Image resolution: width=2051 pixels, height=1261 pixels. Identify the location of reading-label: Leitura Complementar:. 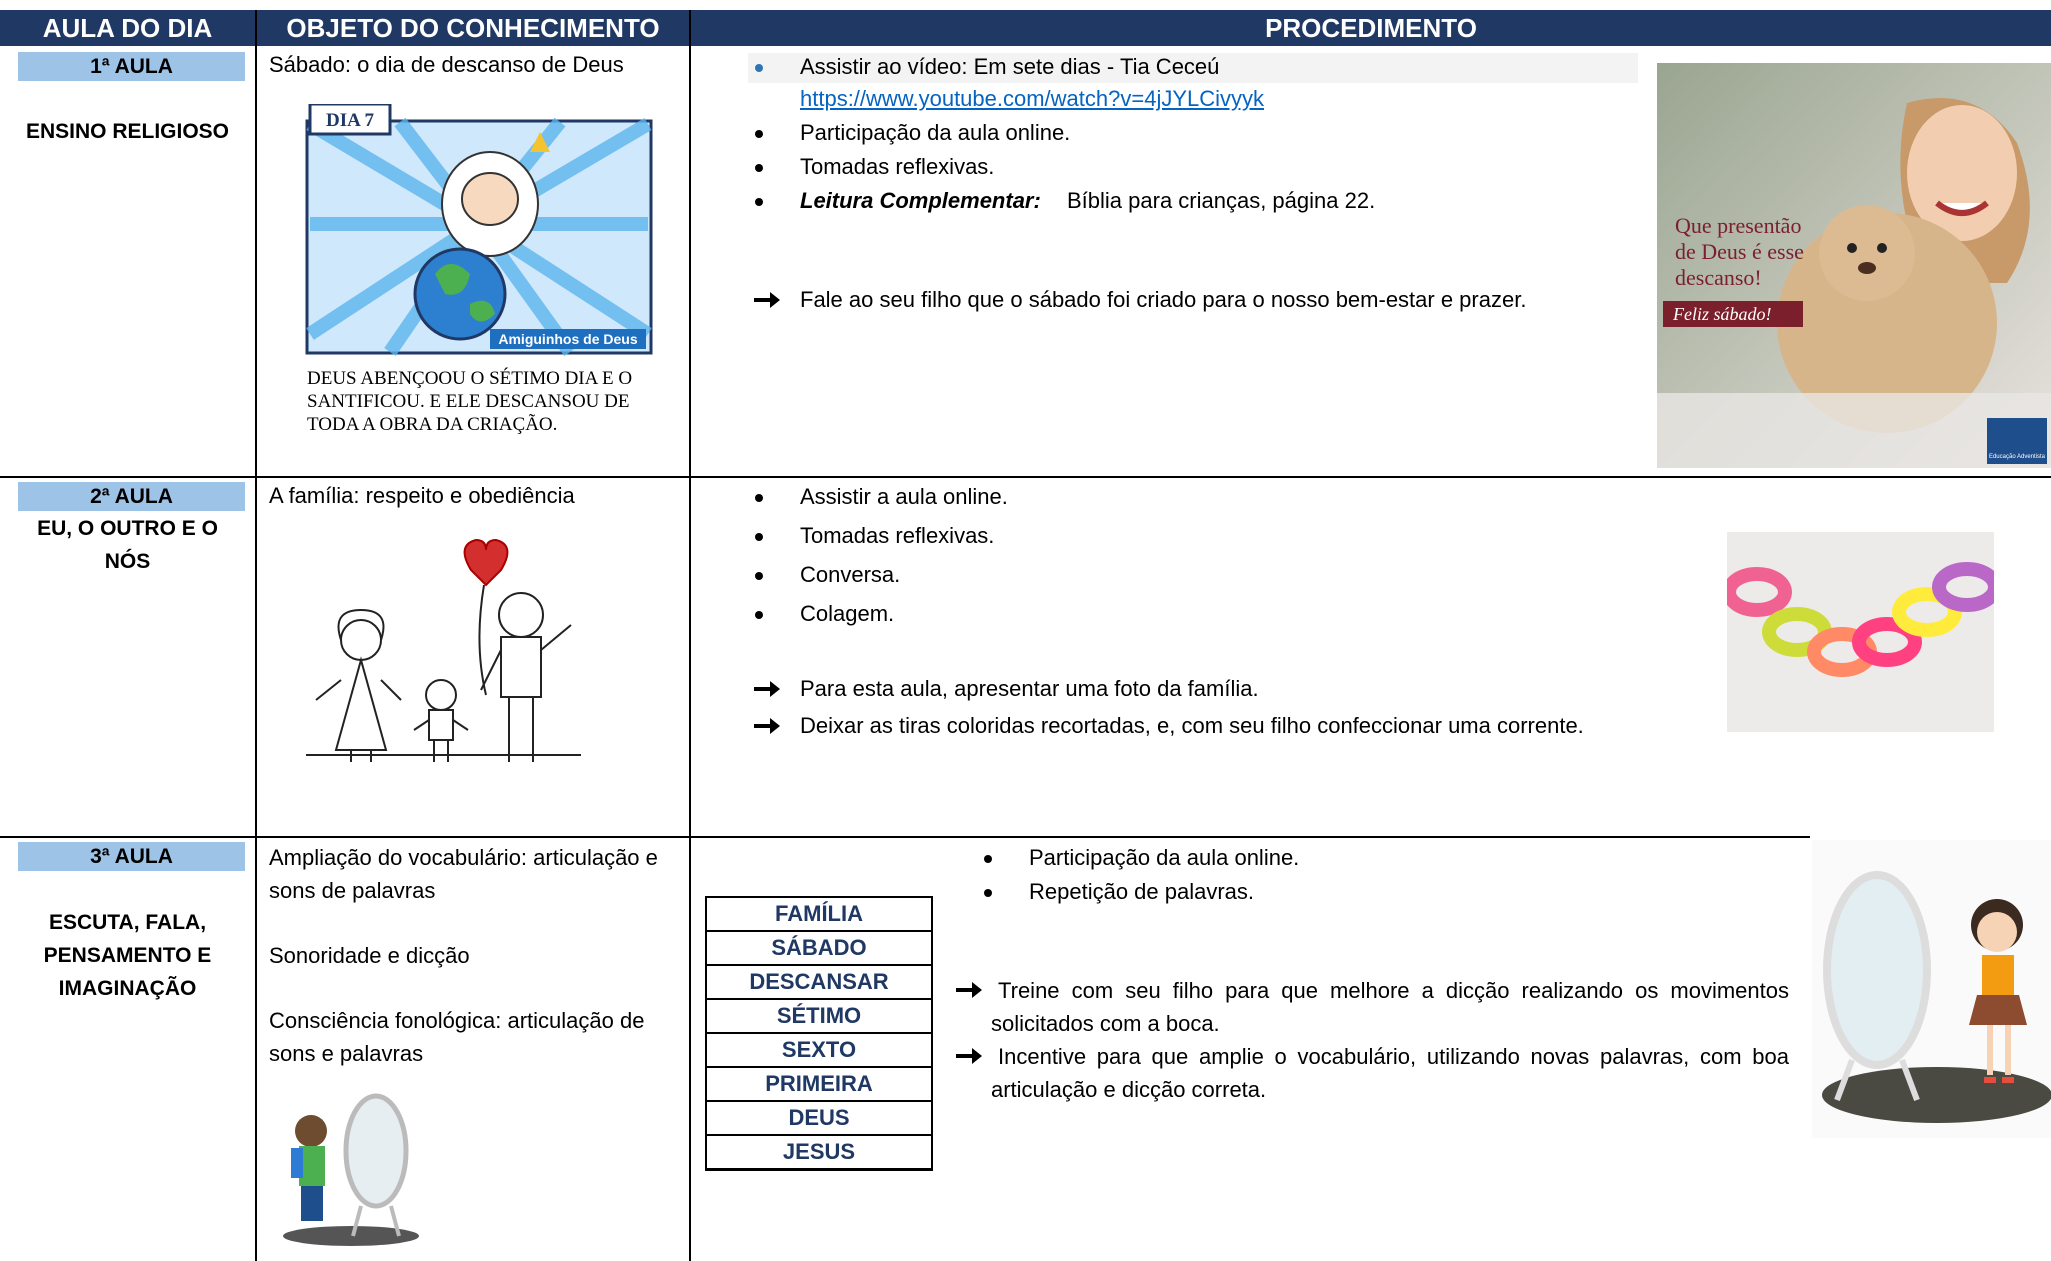
(920, 200).